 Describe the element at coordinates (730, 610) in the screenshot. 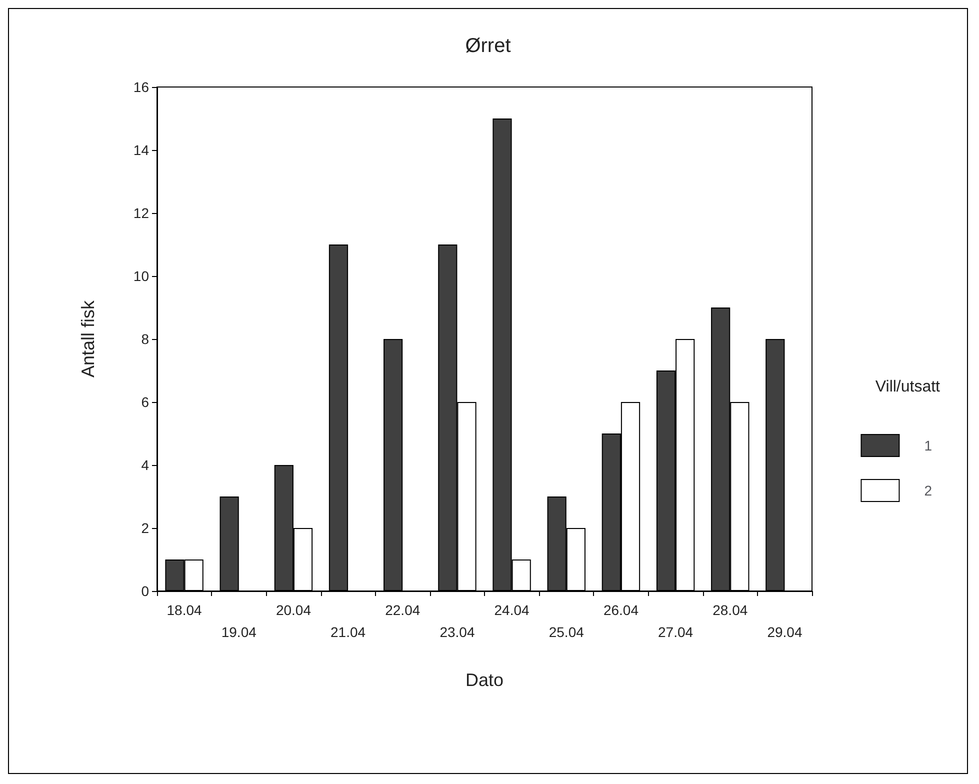

I see `x-tick-label: 28.04` at that location.